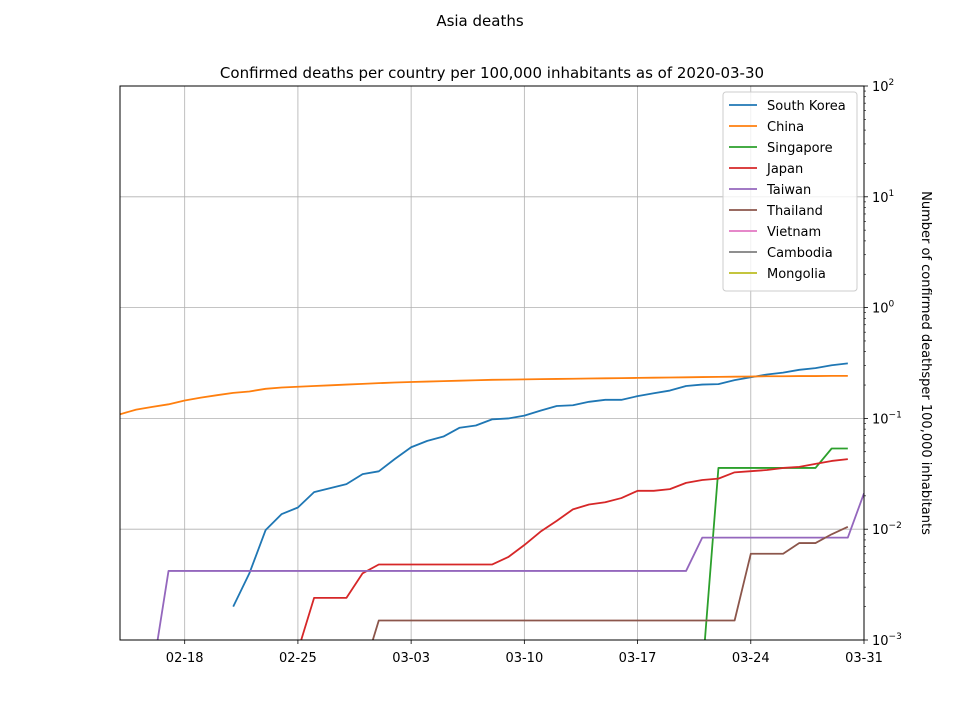  I want to click on legend-label: Japan, so click(784, 169).